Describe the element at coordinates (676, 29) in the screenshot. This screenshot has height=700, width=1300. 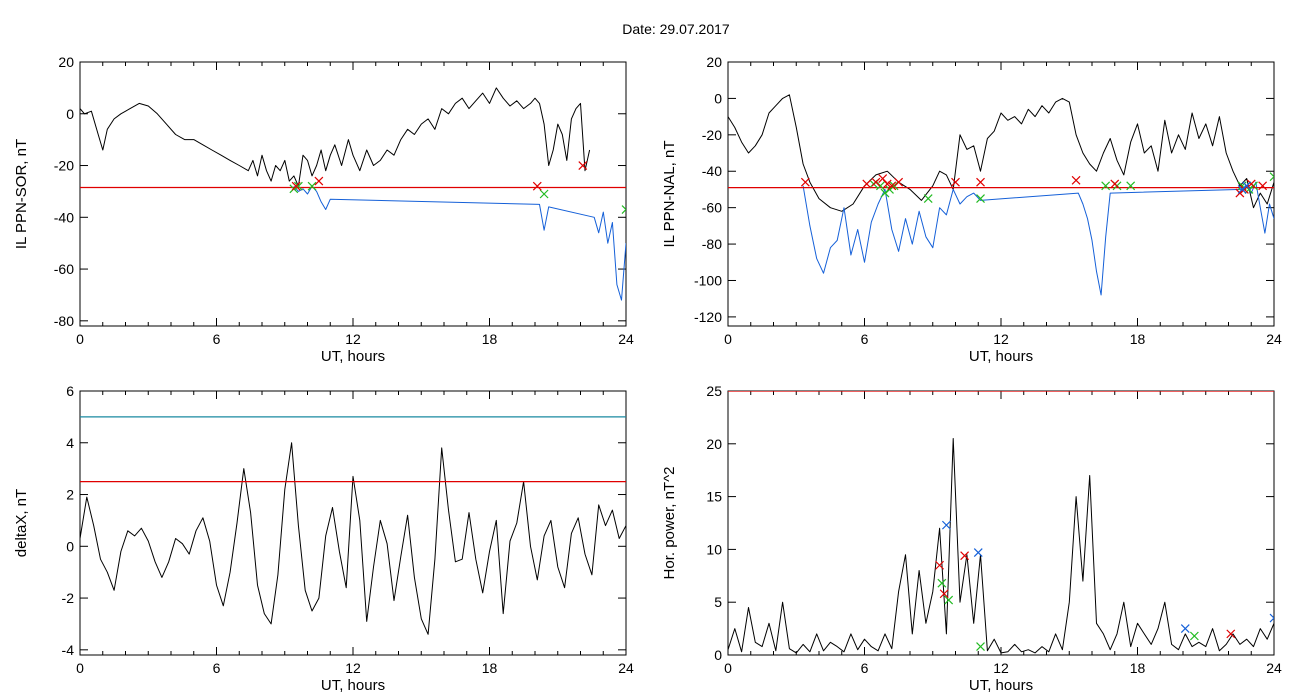
I see `figure-title: Date: 29.07.2017` at that location.